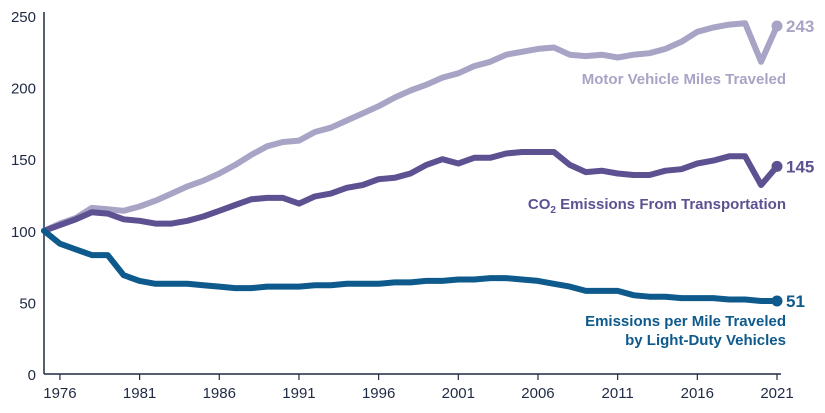 The image size is (825, 413). Describe the element at coordinates (23, 232) in the screenshot. I see `y-tick-label: 100` at that location.